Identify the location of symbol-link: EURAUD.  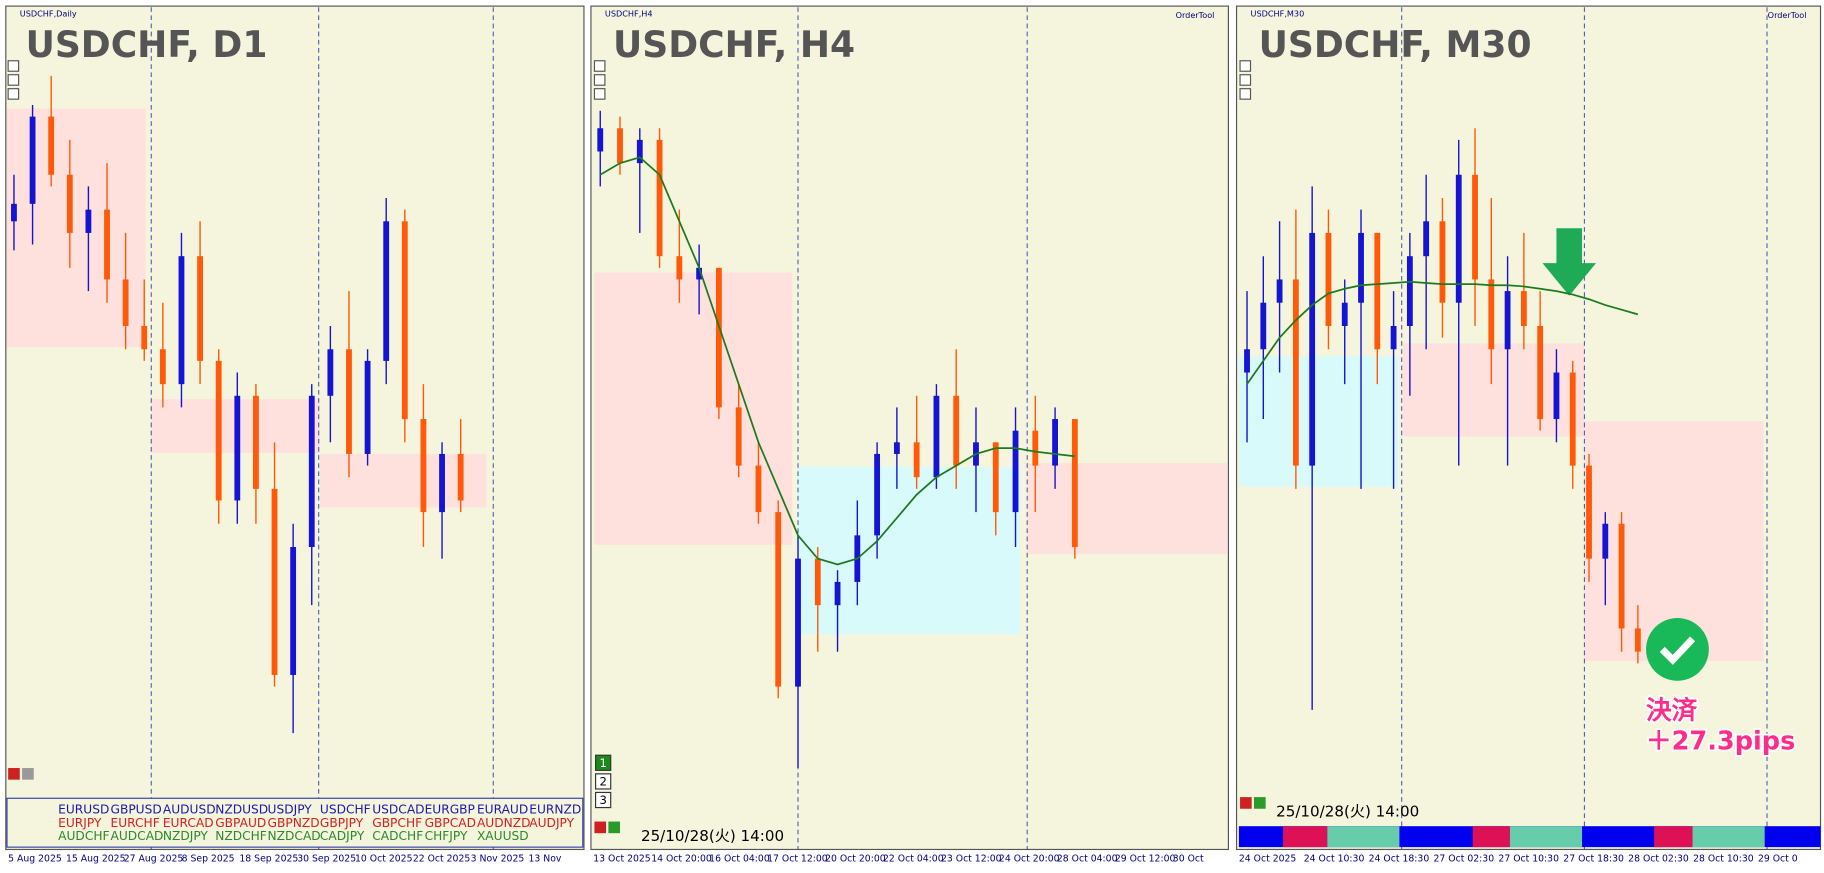
(502, 809).